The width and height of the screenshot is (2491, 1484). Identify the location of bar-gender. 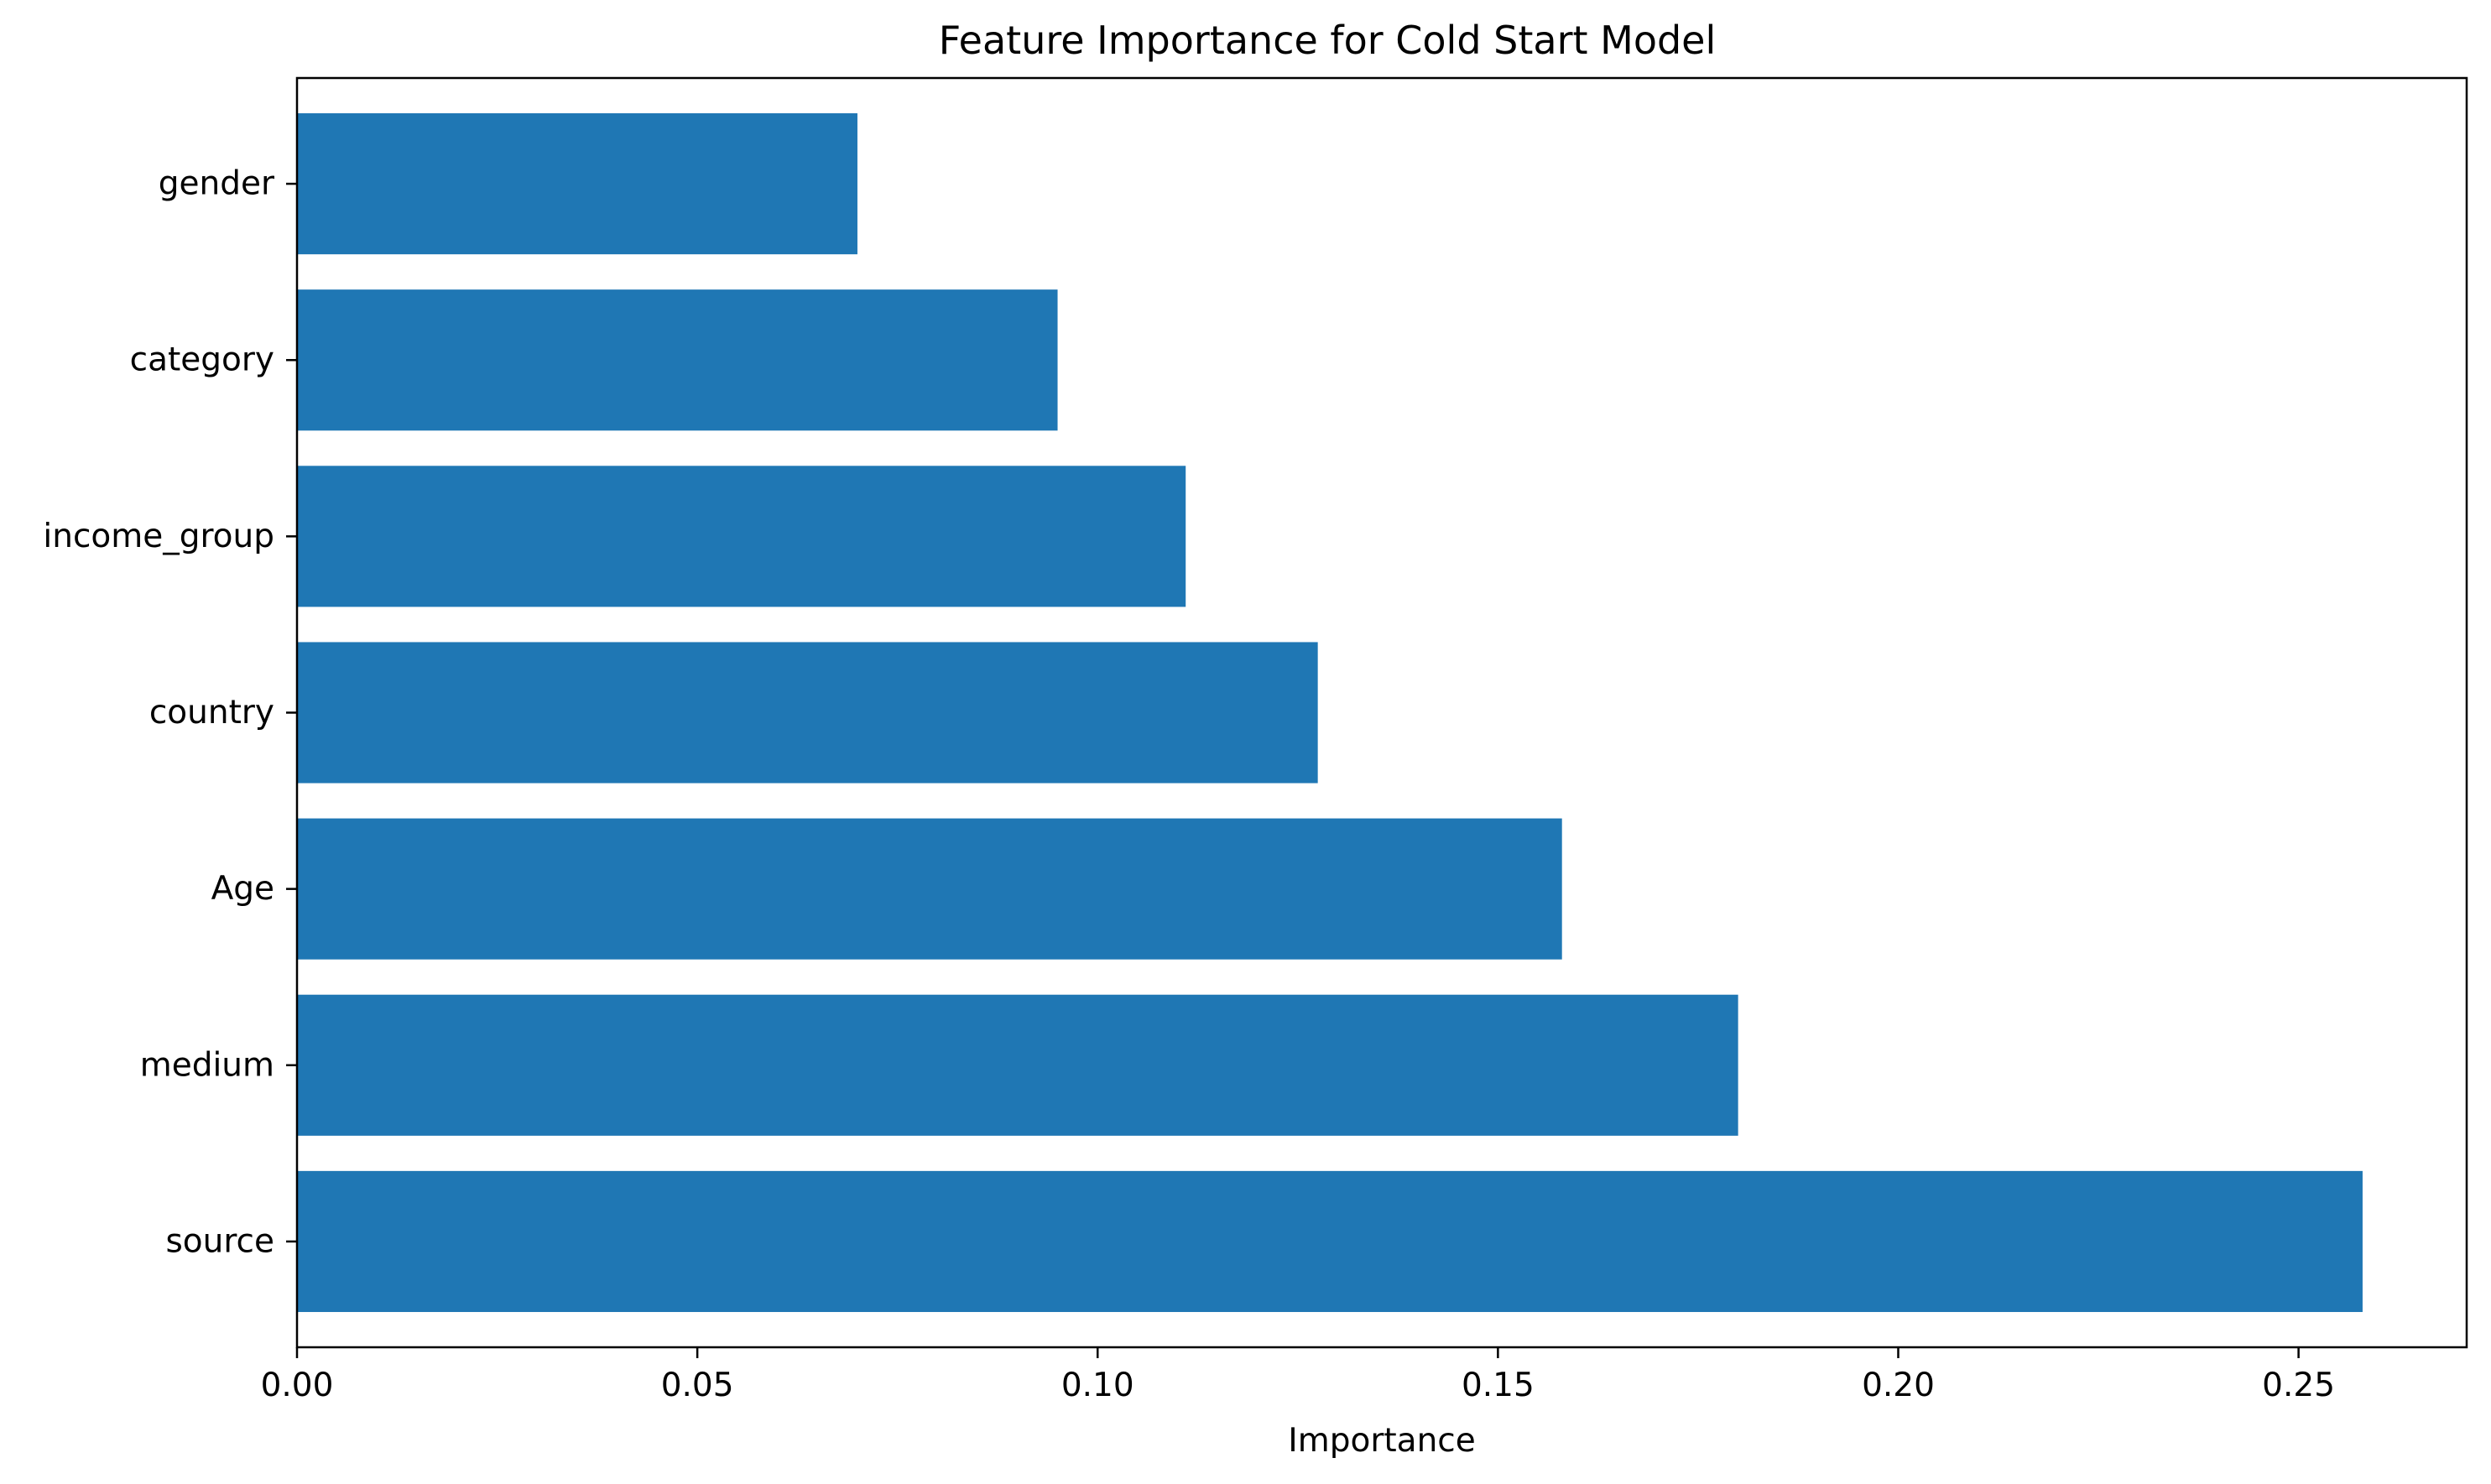
(577, 184).